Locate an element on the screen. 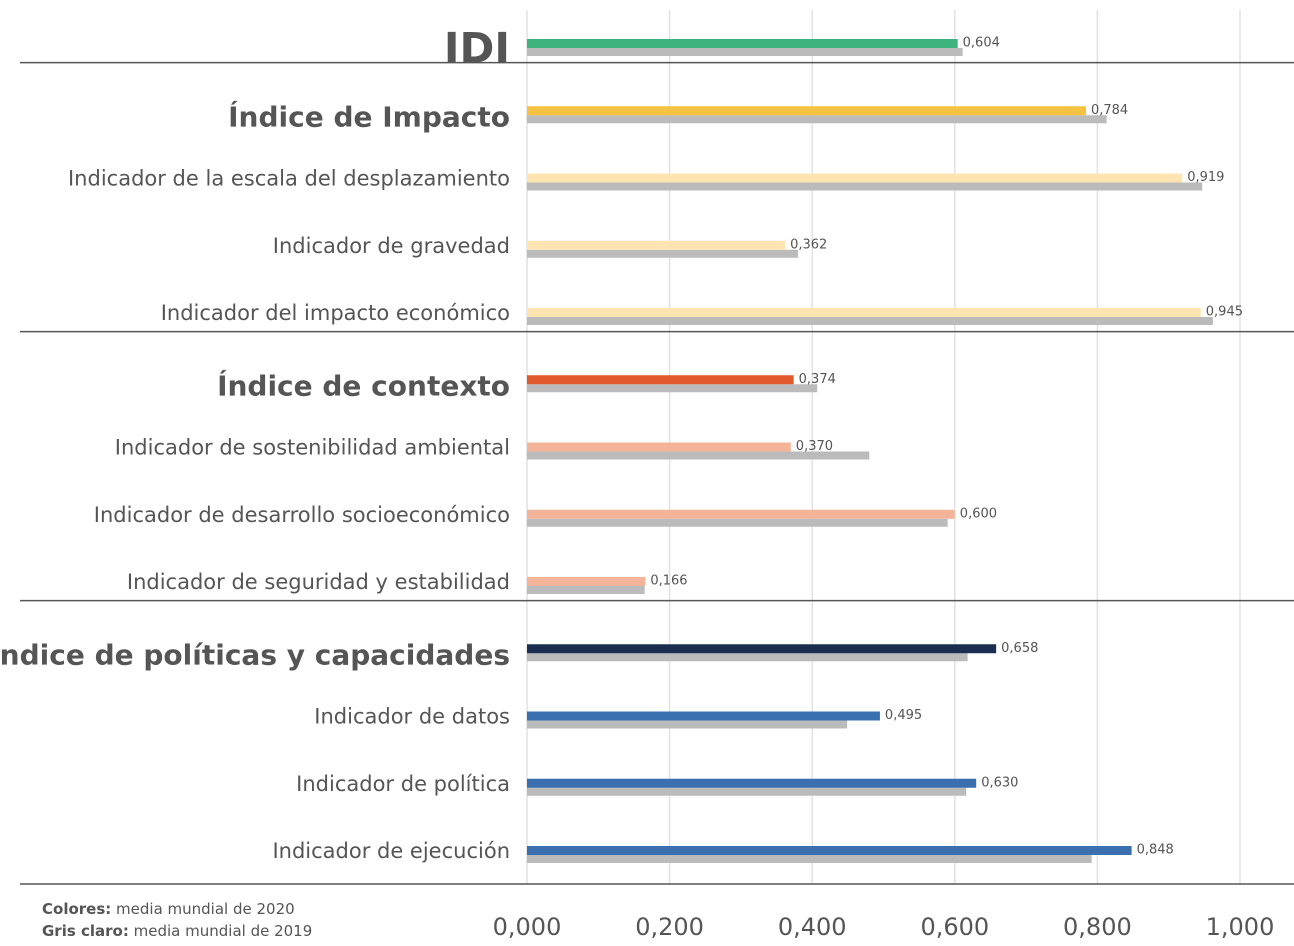  x-tick-label: 0,400 is located at coordinates (812, 927).